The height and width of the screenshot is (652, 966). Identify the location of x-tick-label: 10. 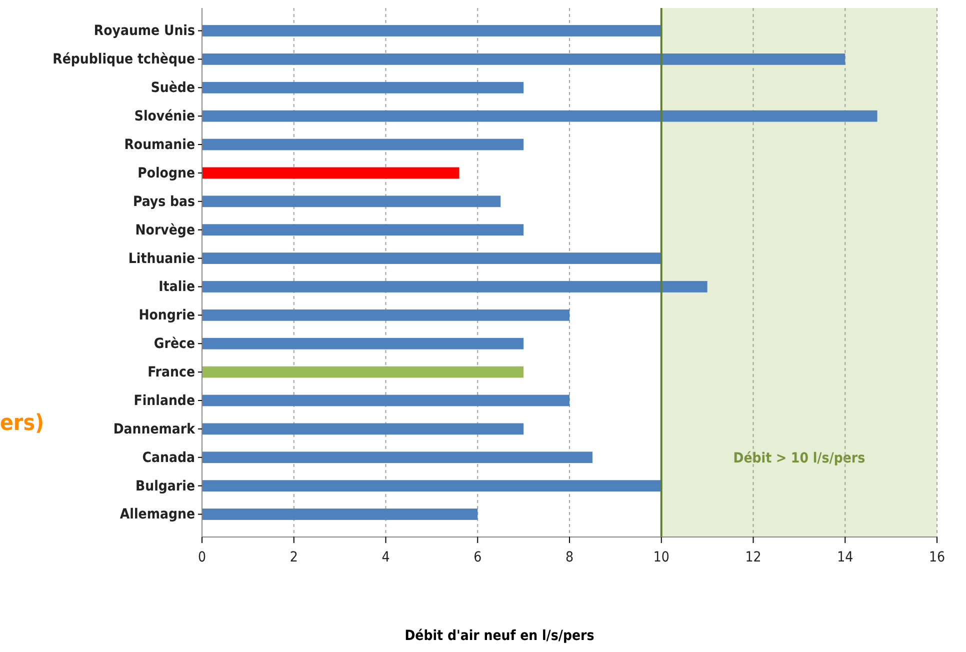
(661, 557).